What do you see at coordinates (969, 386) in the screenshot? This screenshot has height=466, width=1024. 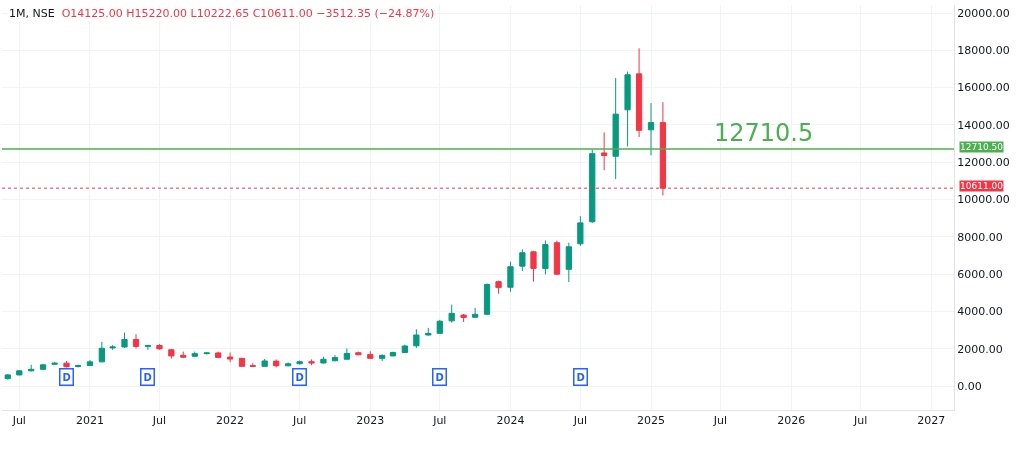 I see `y-tick-label: 0.00` at bounding box center [969, 386].